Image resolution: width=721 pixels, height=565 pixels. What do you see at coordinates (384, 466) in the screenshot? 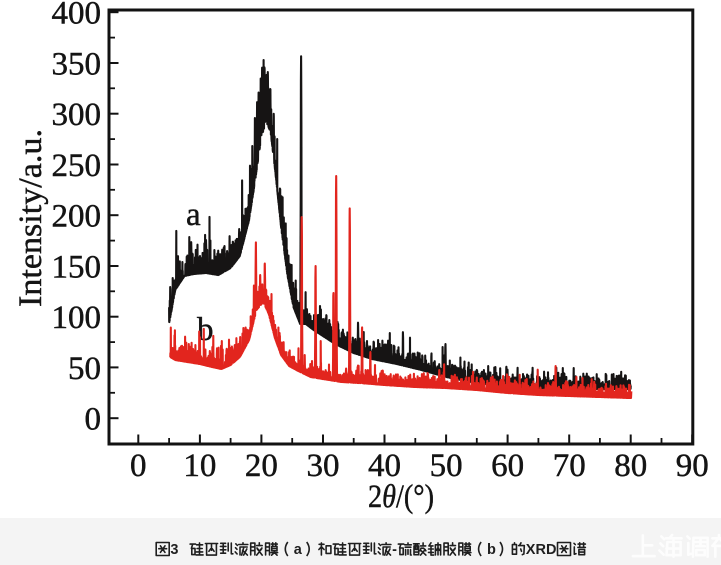
I see `svg-text: 40` at bounding box center [384, 466].